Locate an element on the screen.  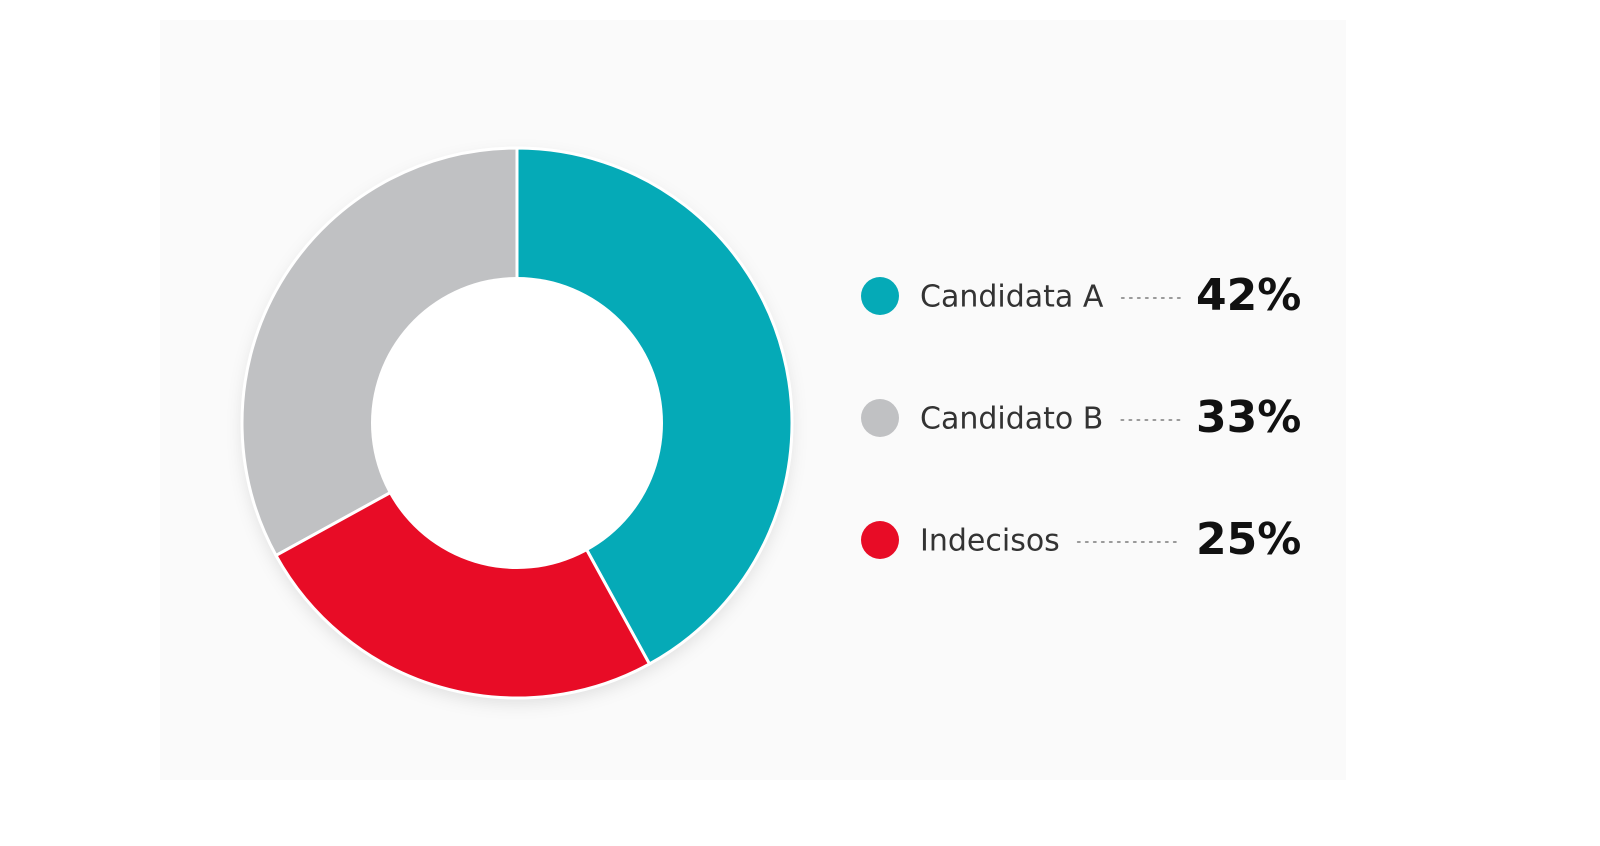
legend-label: Candidata A is located at coordinates (1012, 297).